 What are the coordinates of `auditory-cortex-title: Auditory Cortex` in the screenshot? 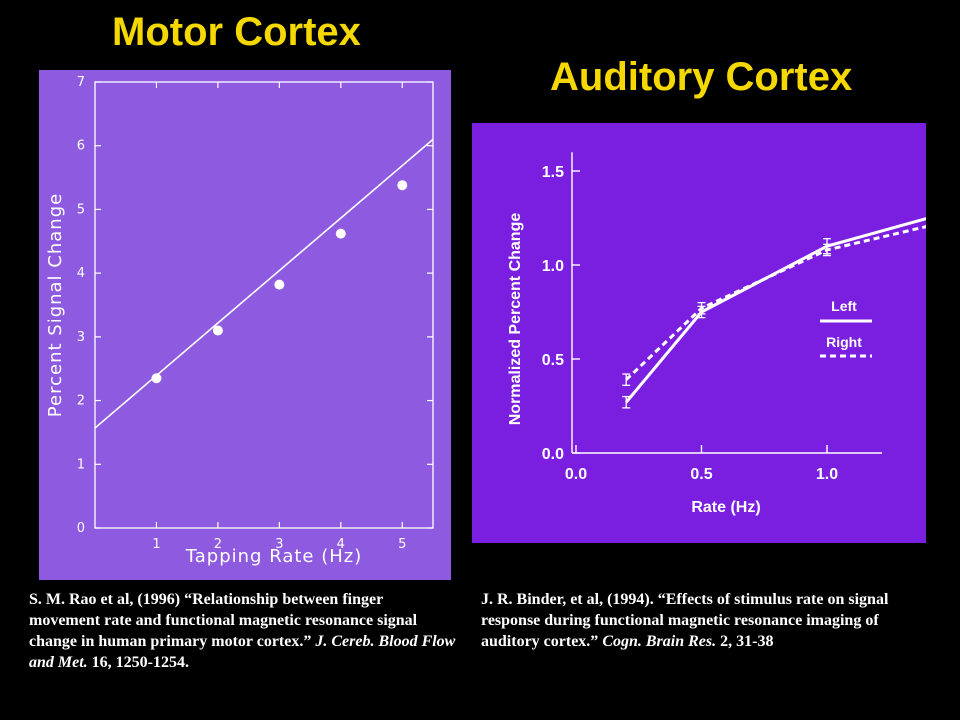 It's located at (701, 77).